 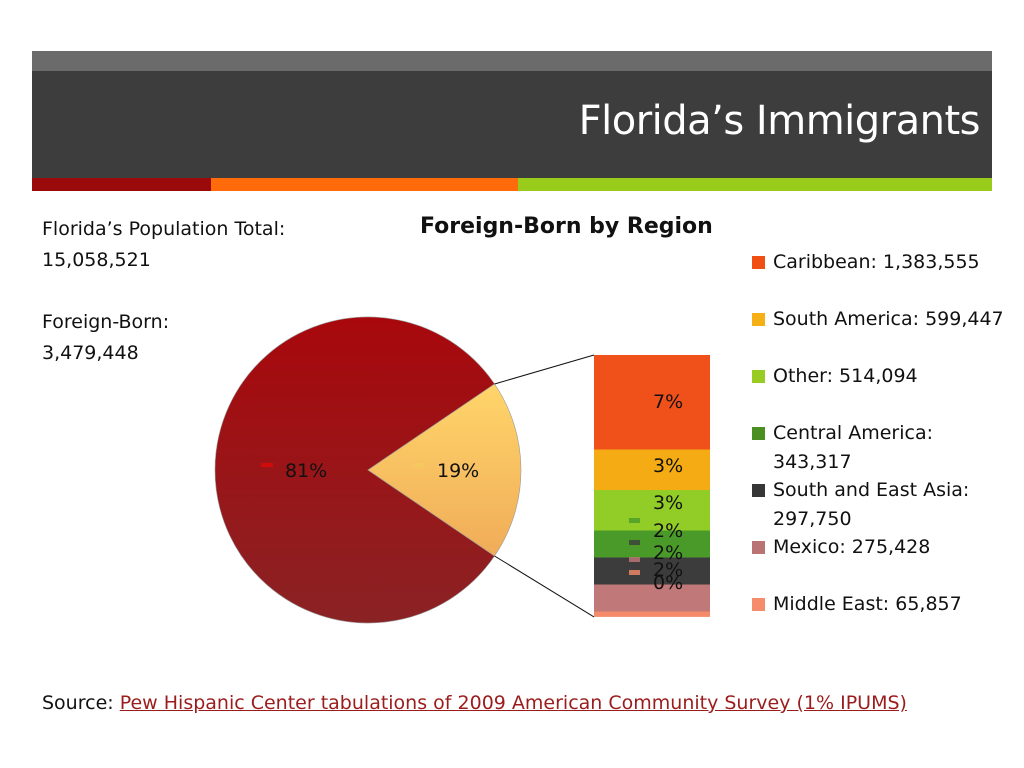 What do you see at coordinates (876, 262) in the screenshot?
I see `legend-label: Caribbean: 1,383,555` at bounding box center [876, 262].